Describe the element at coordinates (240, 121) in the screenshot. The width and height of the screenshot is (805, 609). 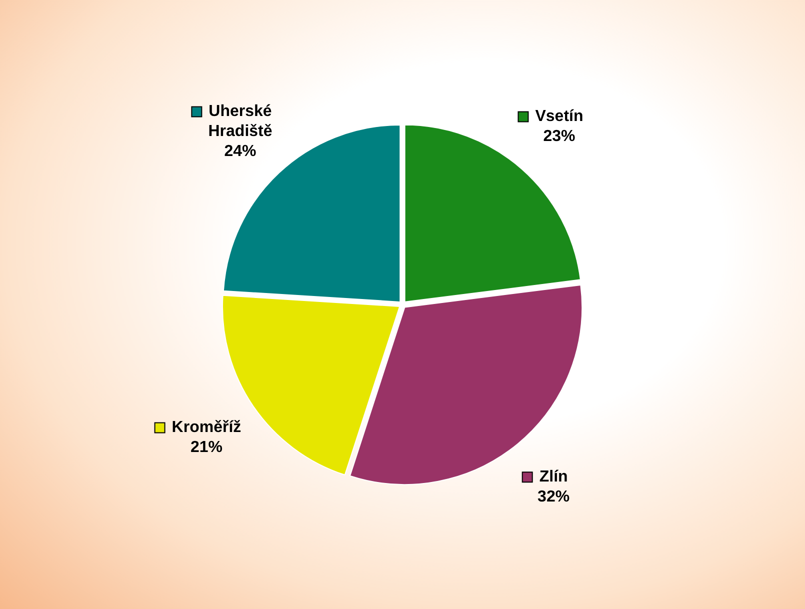
I see `legend-label: Uherské Hradiště` at that location.